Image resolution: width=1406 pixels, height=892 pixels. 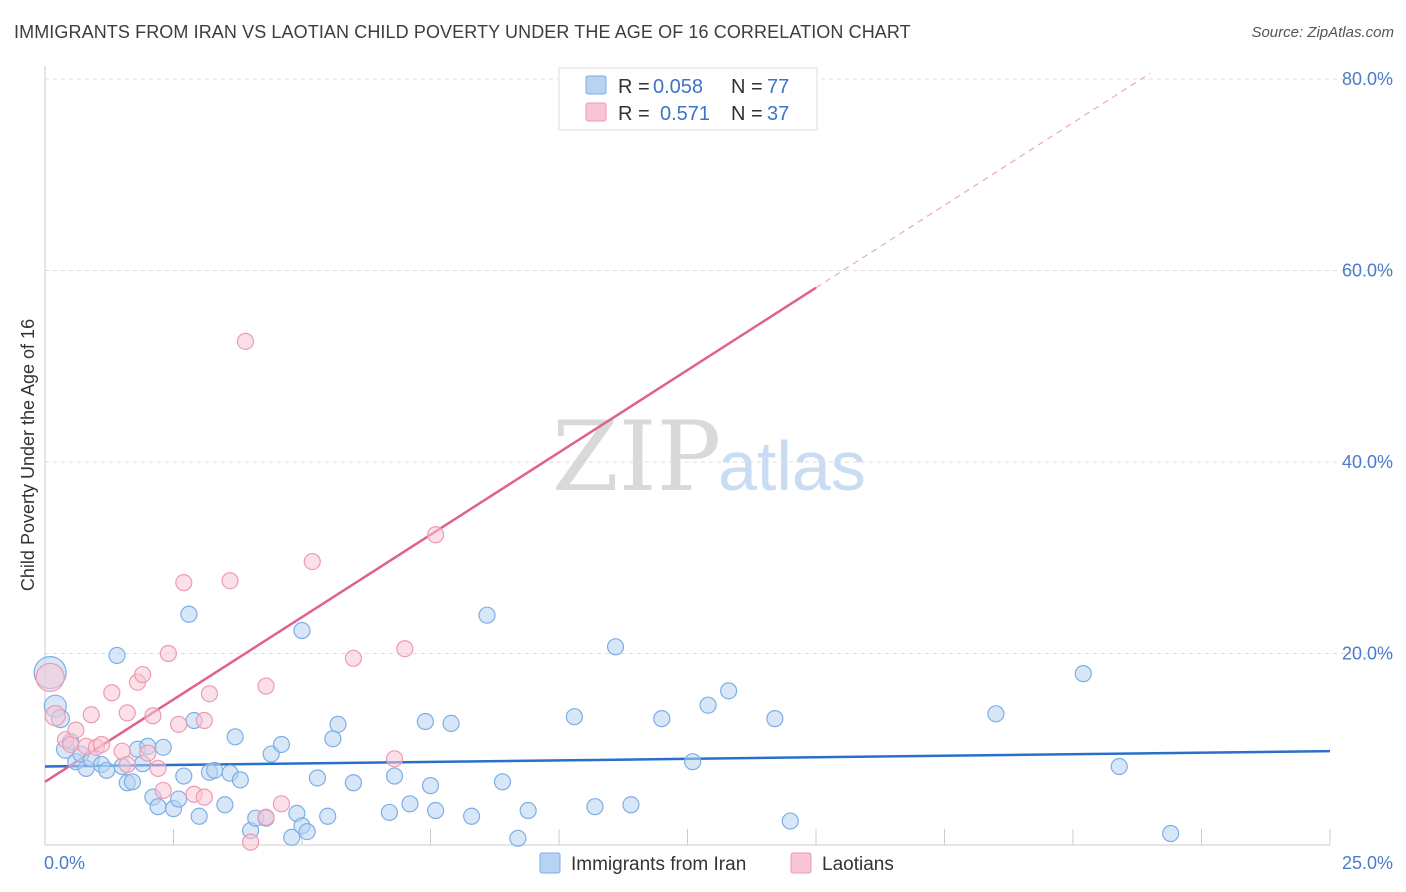 I want to click on legend-swatch-laotians, so click(x=596, y=112).